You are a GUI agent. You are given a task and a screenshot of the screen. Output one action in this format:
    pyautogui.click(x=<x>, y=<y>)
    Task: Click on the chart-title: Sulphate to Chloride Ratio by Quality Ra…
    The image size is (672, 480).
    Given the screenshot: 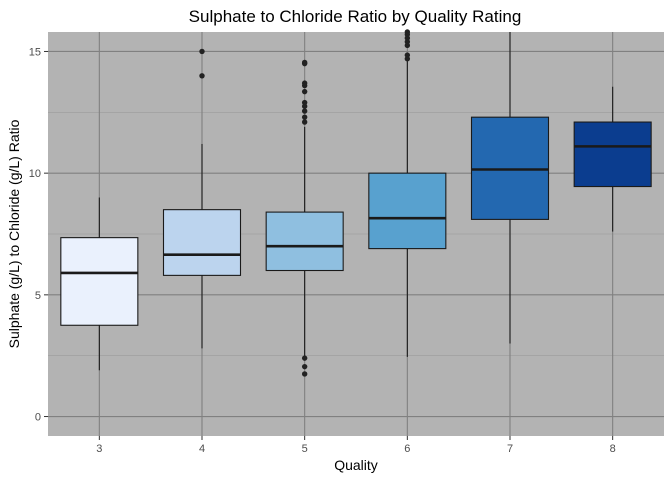 What is the action you would take?
    pyautogui.click(x=355, y=16)
    